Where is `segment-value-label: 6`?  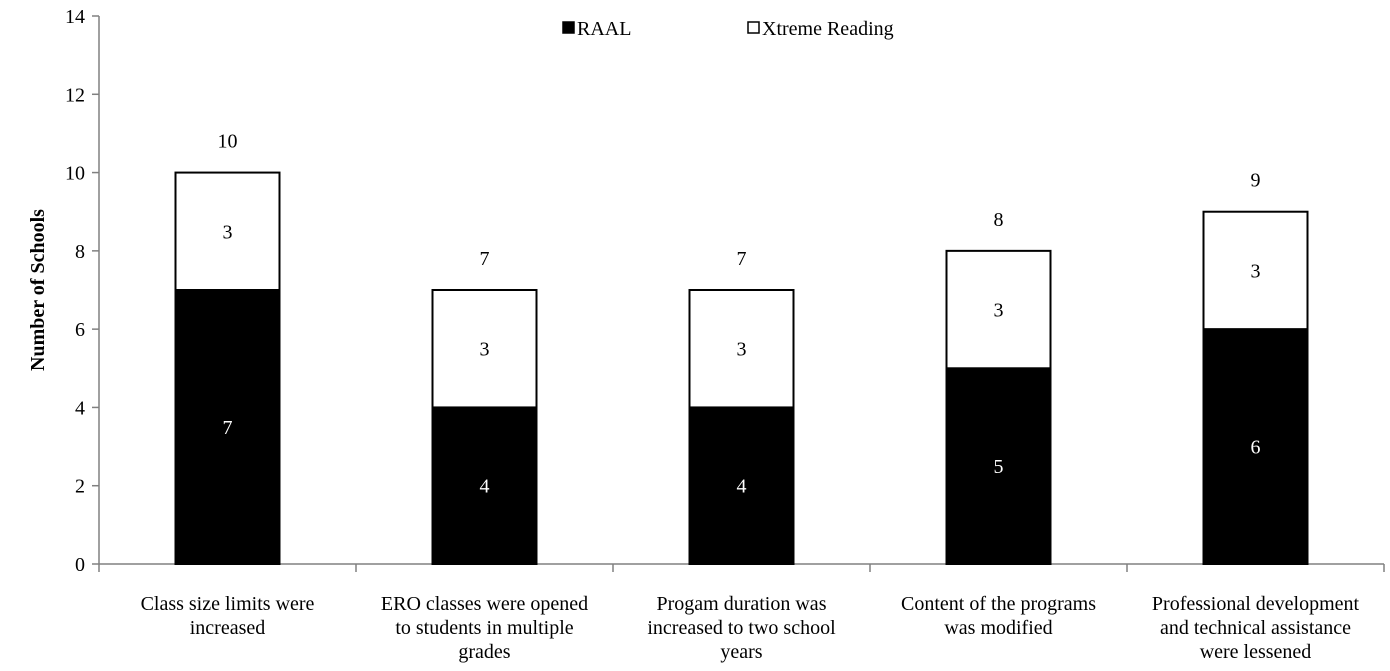
segment-value-label: 6 is located at coordinates (1256, 448).